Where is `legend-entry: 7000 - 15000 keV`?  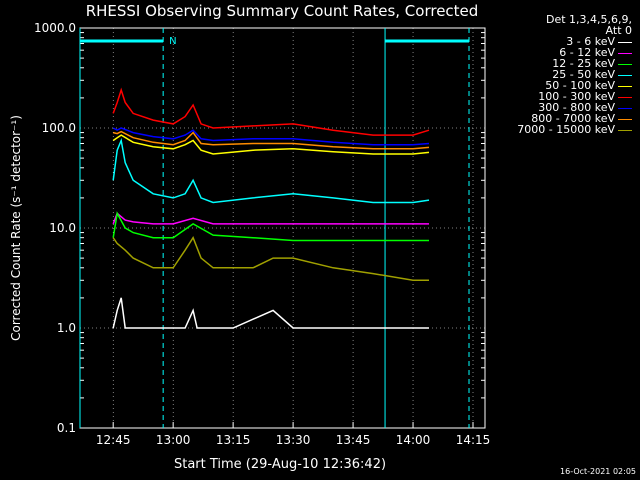 legend-entry: 7000 - 15000 keV is located at coordinates (574, 129).